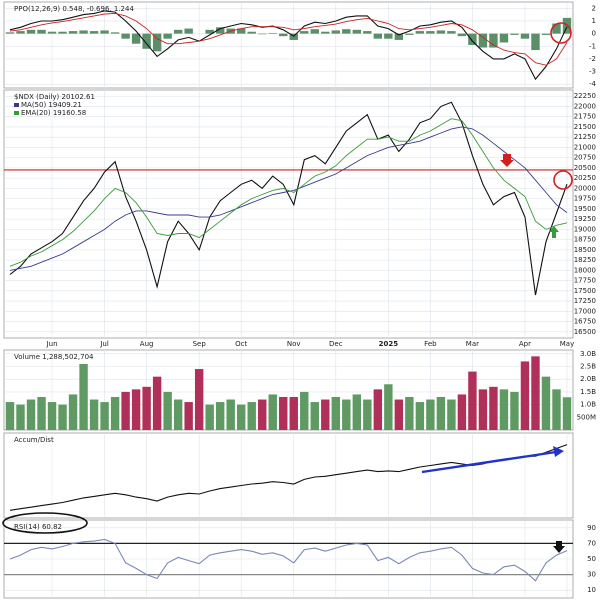 This screenshot has height=600, width=600. What do you see at coordinates (585, 311) in the screenshot?
I see `y-tick-label: 17000` at bounding box center [585, 311].